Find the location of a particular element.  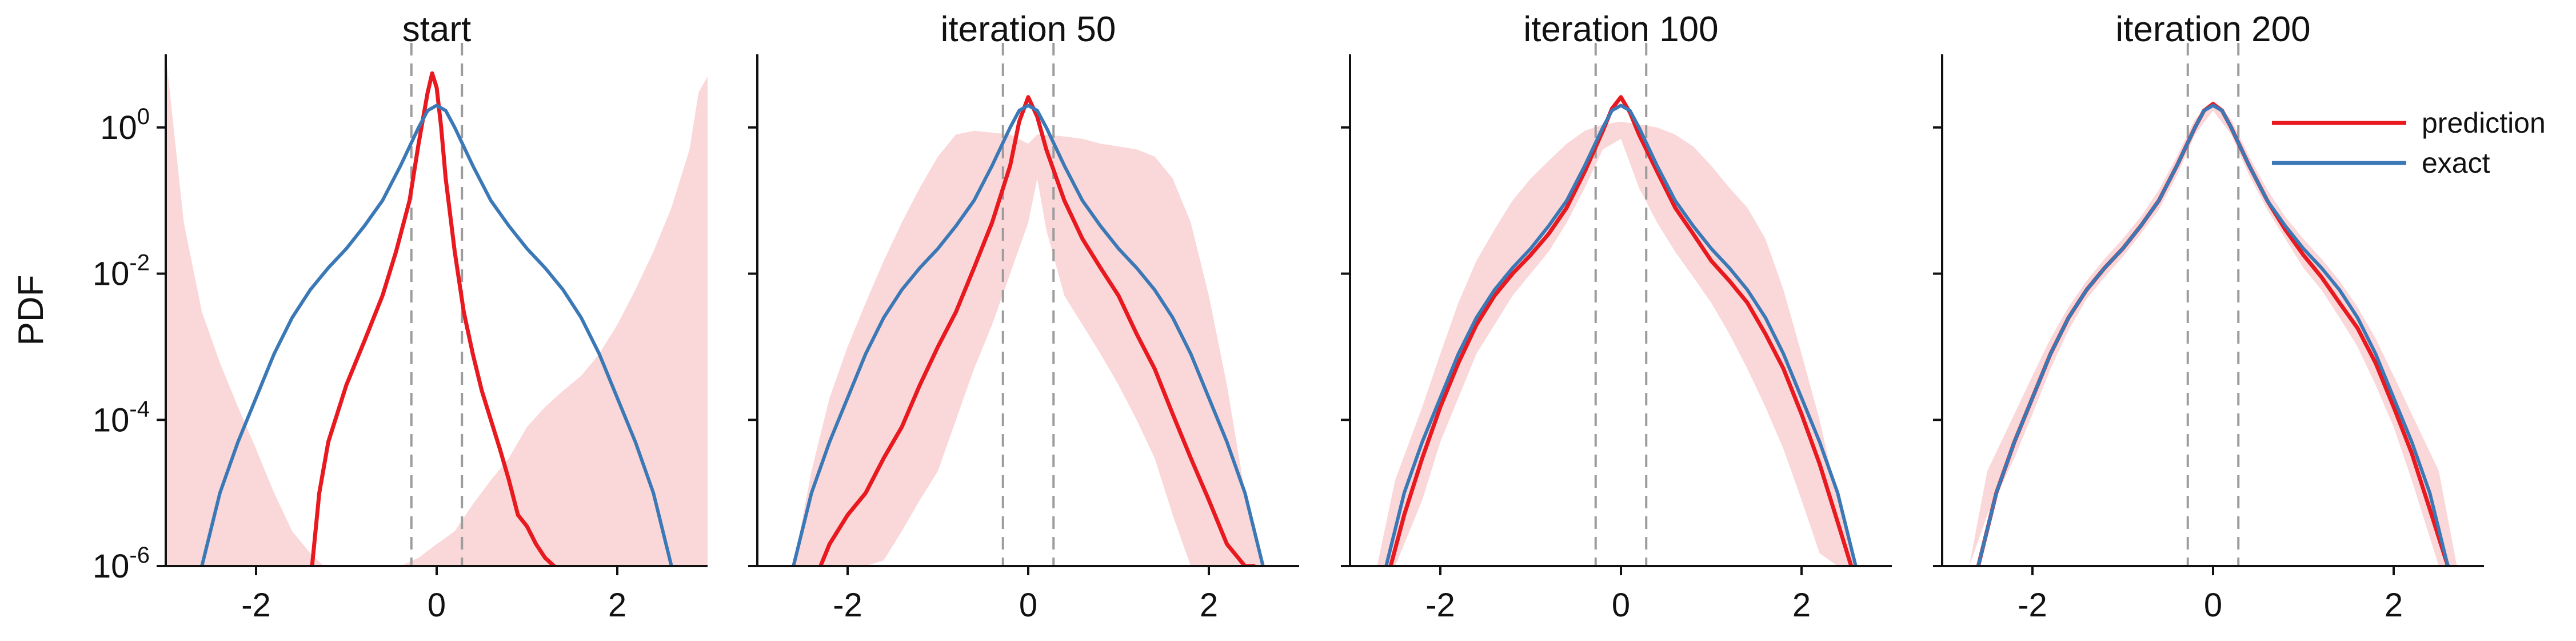

y-tick-label: 10⁻⁶ is located at coordinates (121, 564).